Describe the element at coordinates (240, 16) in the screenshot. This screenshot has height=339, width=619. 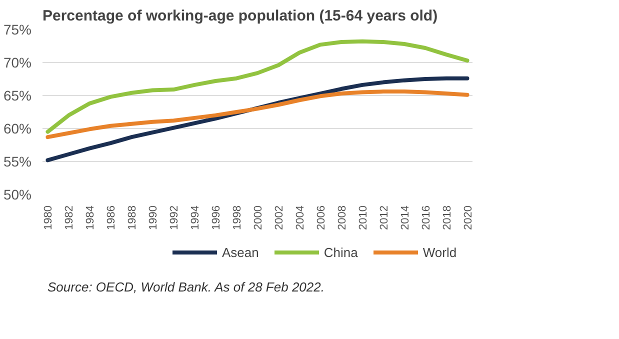
I see `chart-title: Percentage of working-age population (15-64 years old)` at that location.